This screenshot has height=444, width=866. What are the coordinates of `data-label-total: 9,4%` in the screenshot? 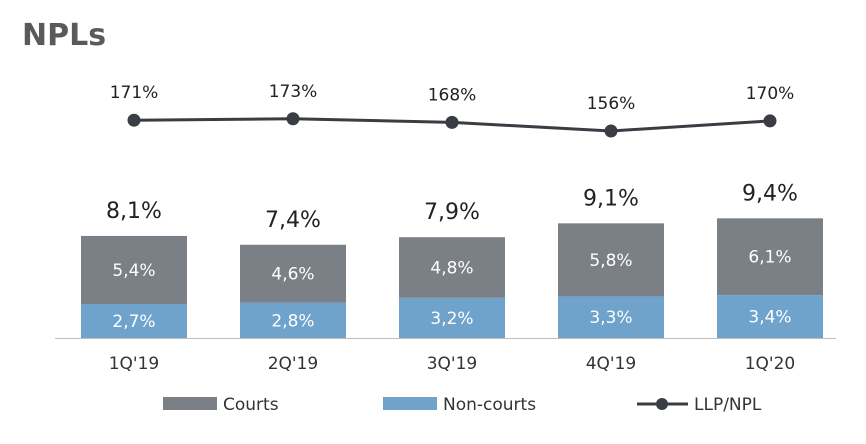 It's located at (770, 193).